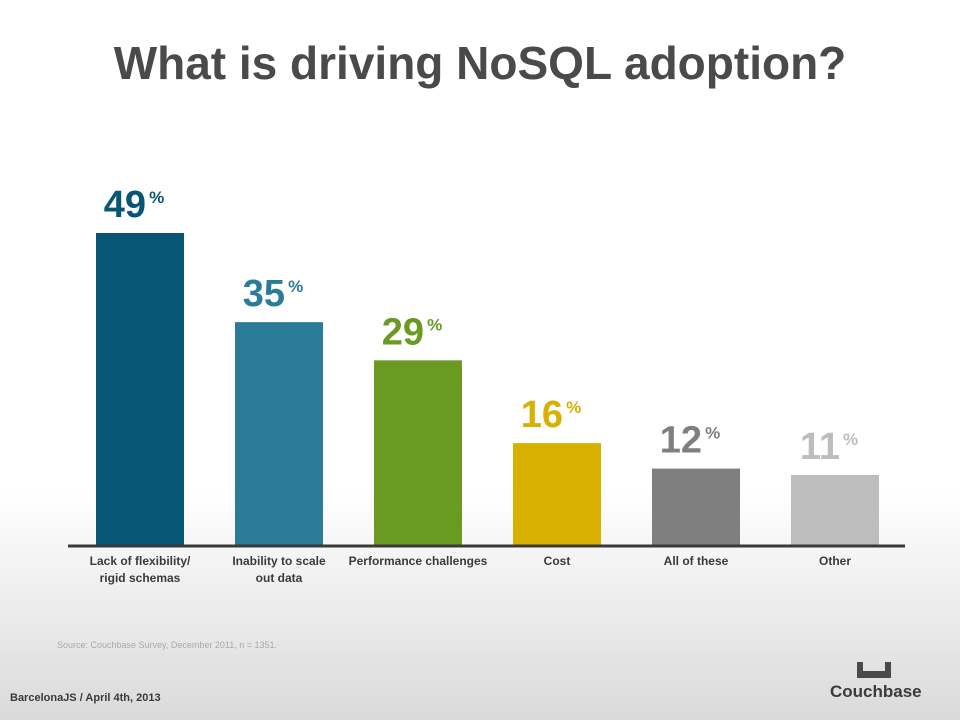 The image size is (960, 720). I want to click on data-label-5: 12%, so click(690, 441).